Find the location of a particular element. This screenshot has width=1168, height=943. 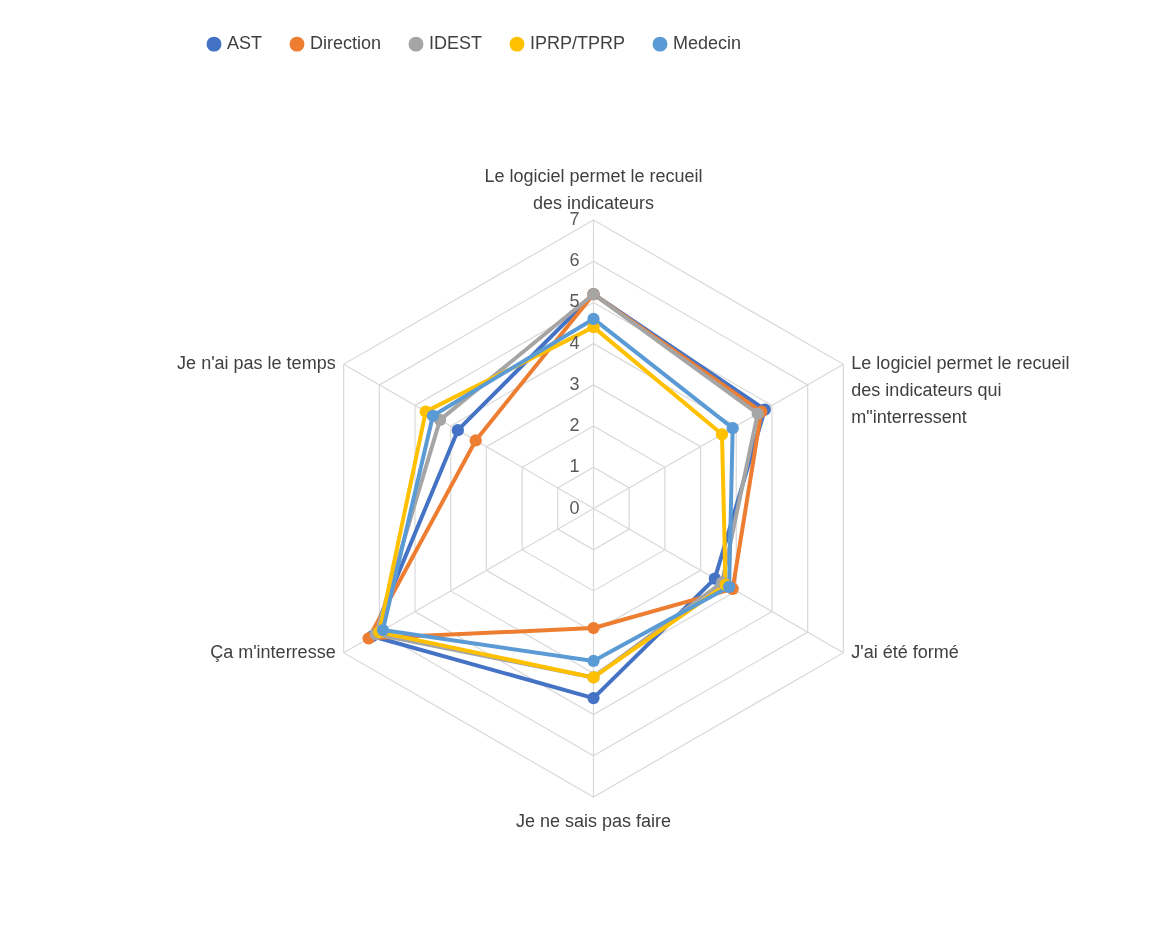

y-tick-label: 0 is located at coordinates (574, 507).